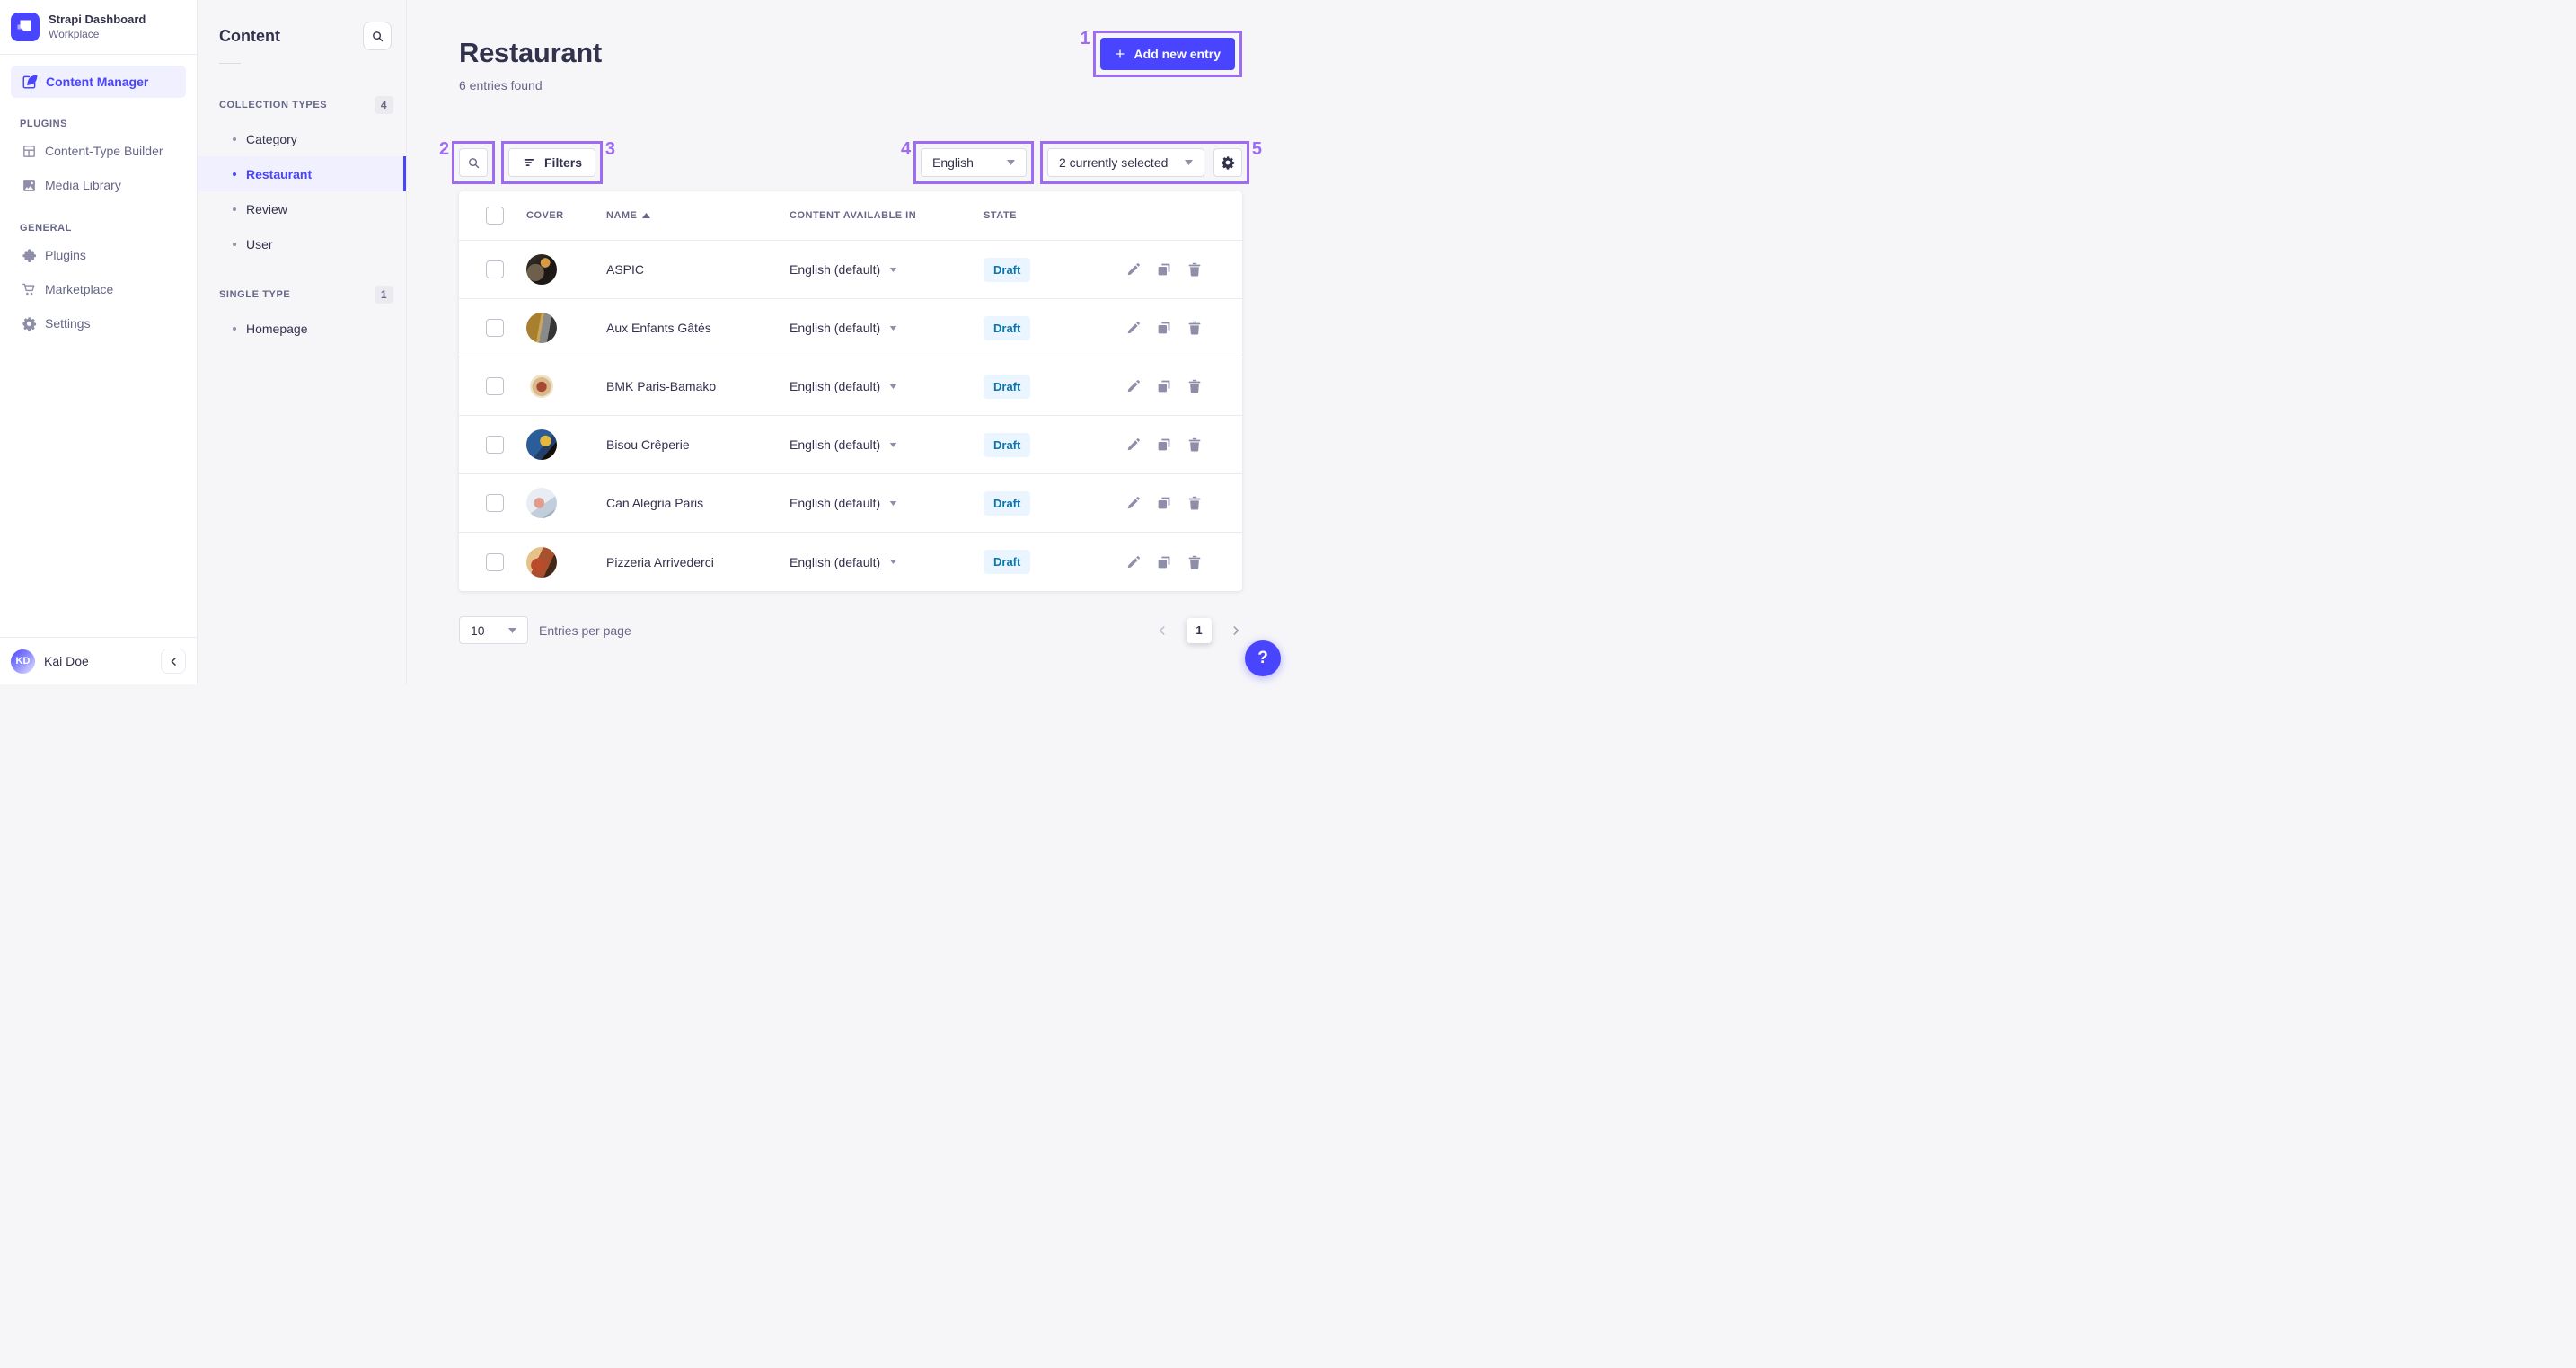 Image resolution: width=2576 pixels, height=1368 pixels. What do you see at coordinates (98, 289) in the screenshot?
I see `sidebar-item-marketplace: Marketplace` at bounding box center [98, 289].